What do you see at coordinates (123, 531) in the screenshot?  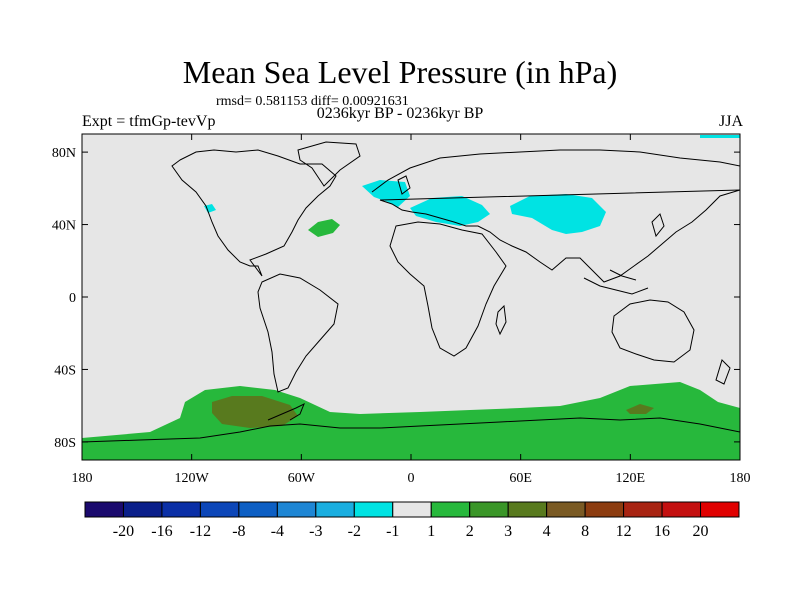 I see `colorbar-label: -20` at bounding box center [123, 531].